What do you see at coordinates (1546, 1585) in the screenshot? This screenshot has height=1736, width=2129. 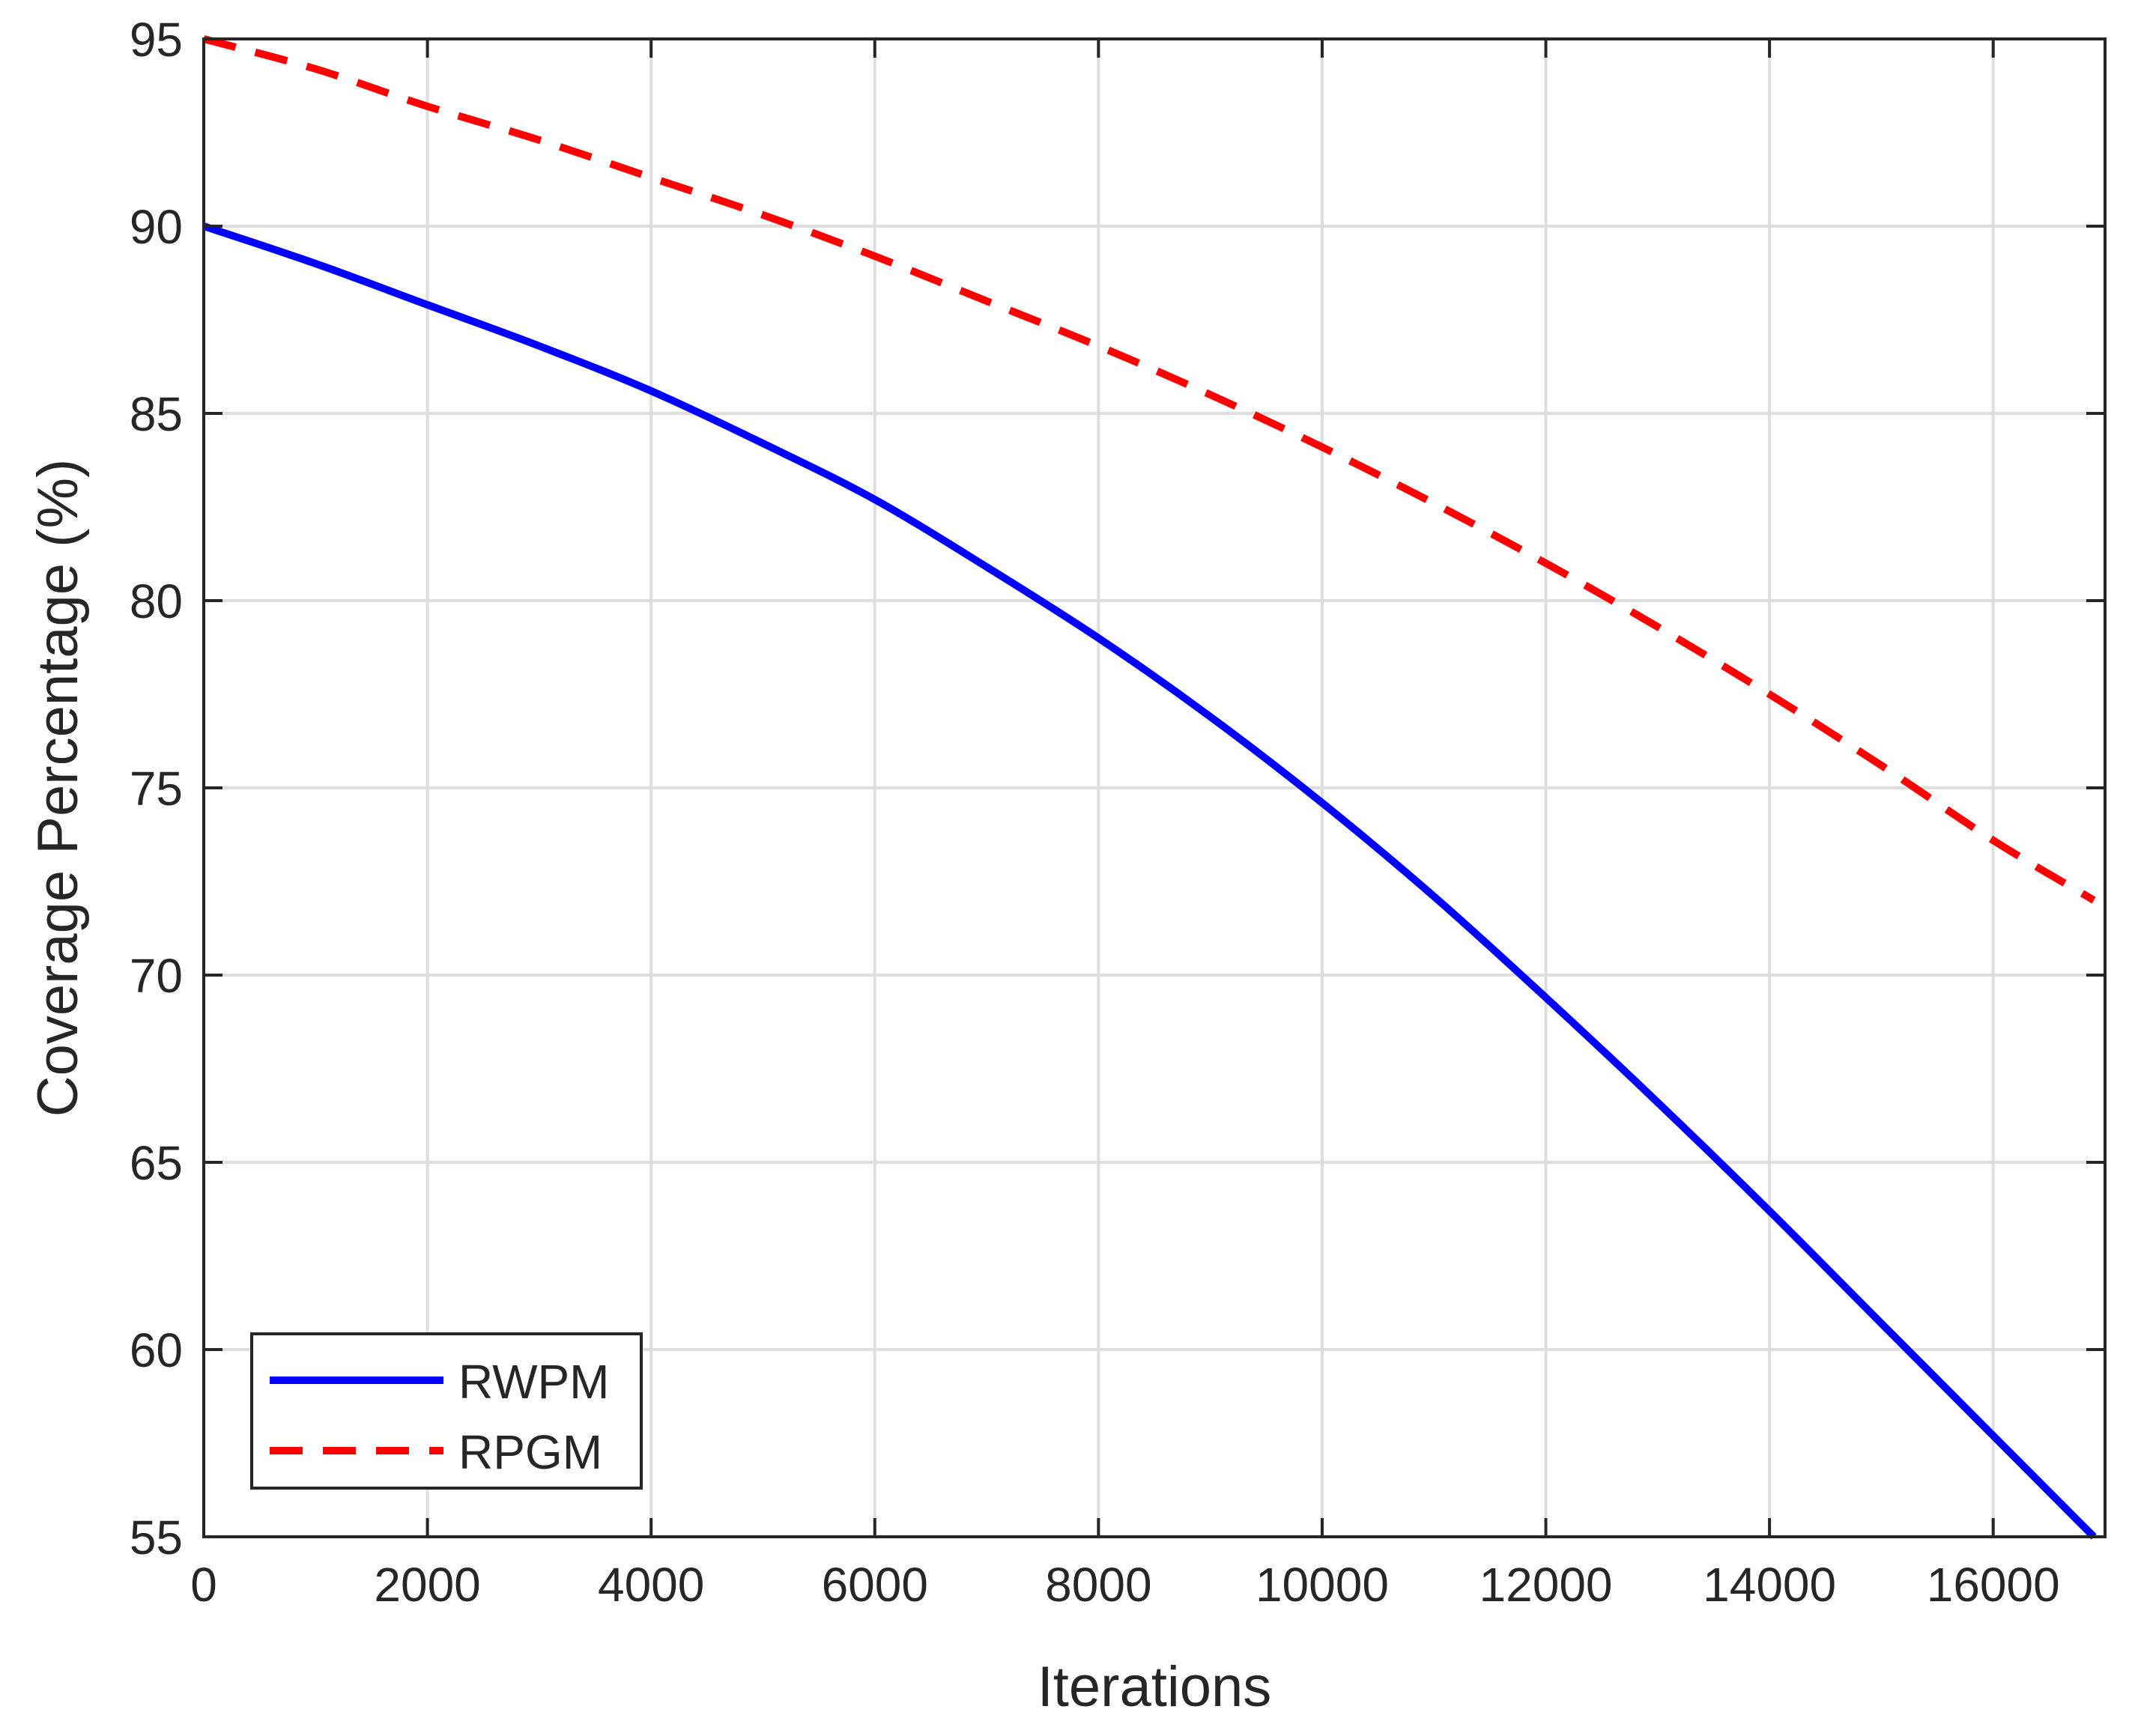 I see `x-tick-label: 12000` at bounding box center [1546, 1585].